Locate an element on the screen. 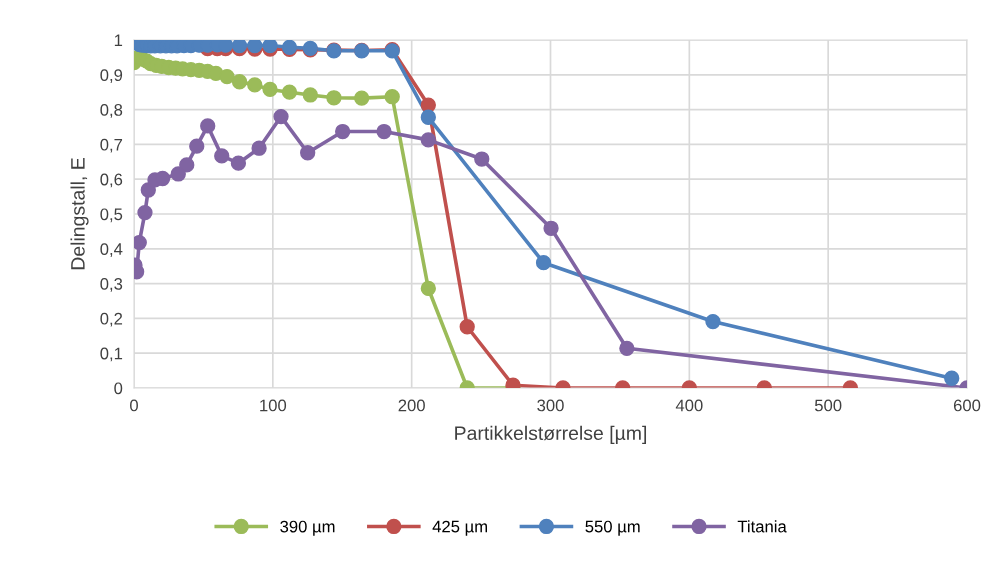  y-tick-label: 0,6 is located at coordinates (111, 180).